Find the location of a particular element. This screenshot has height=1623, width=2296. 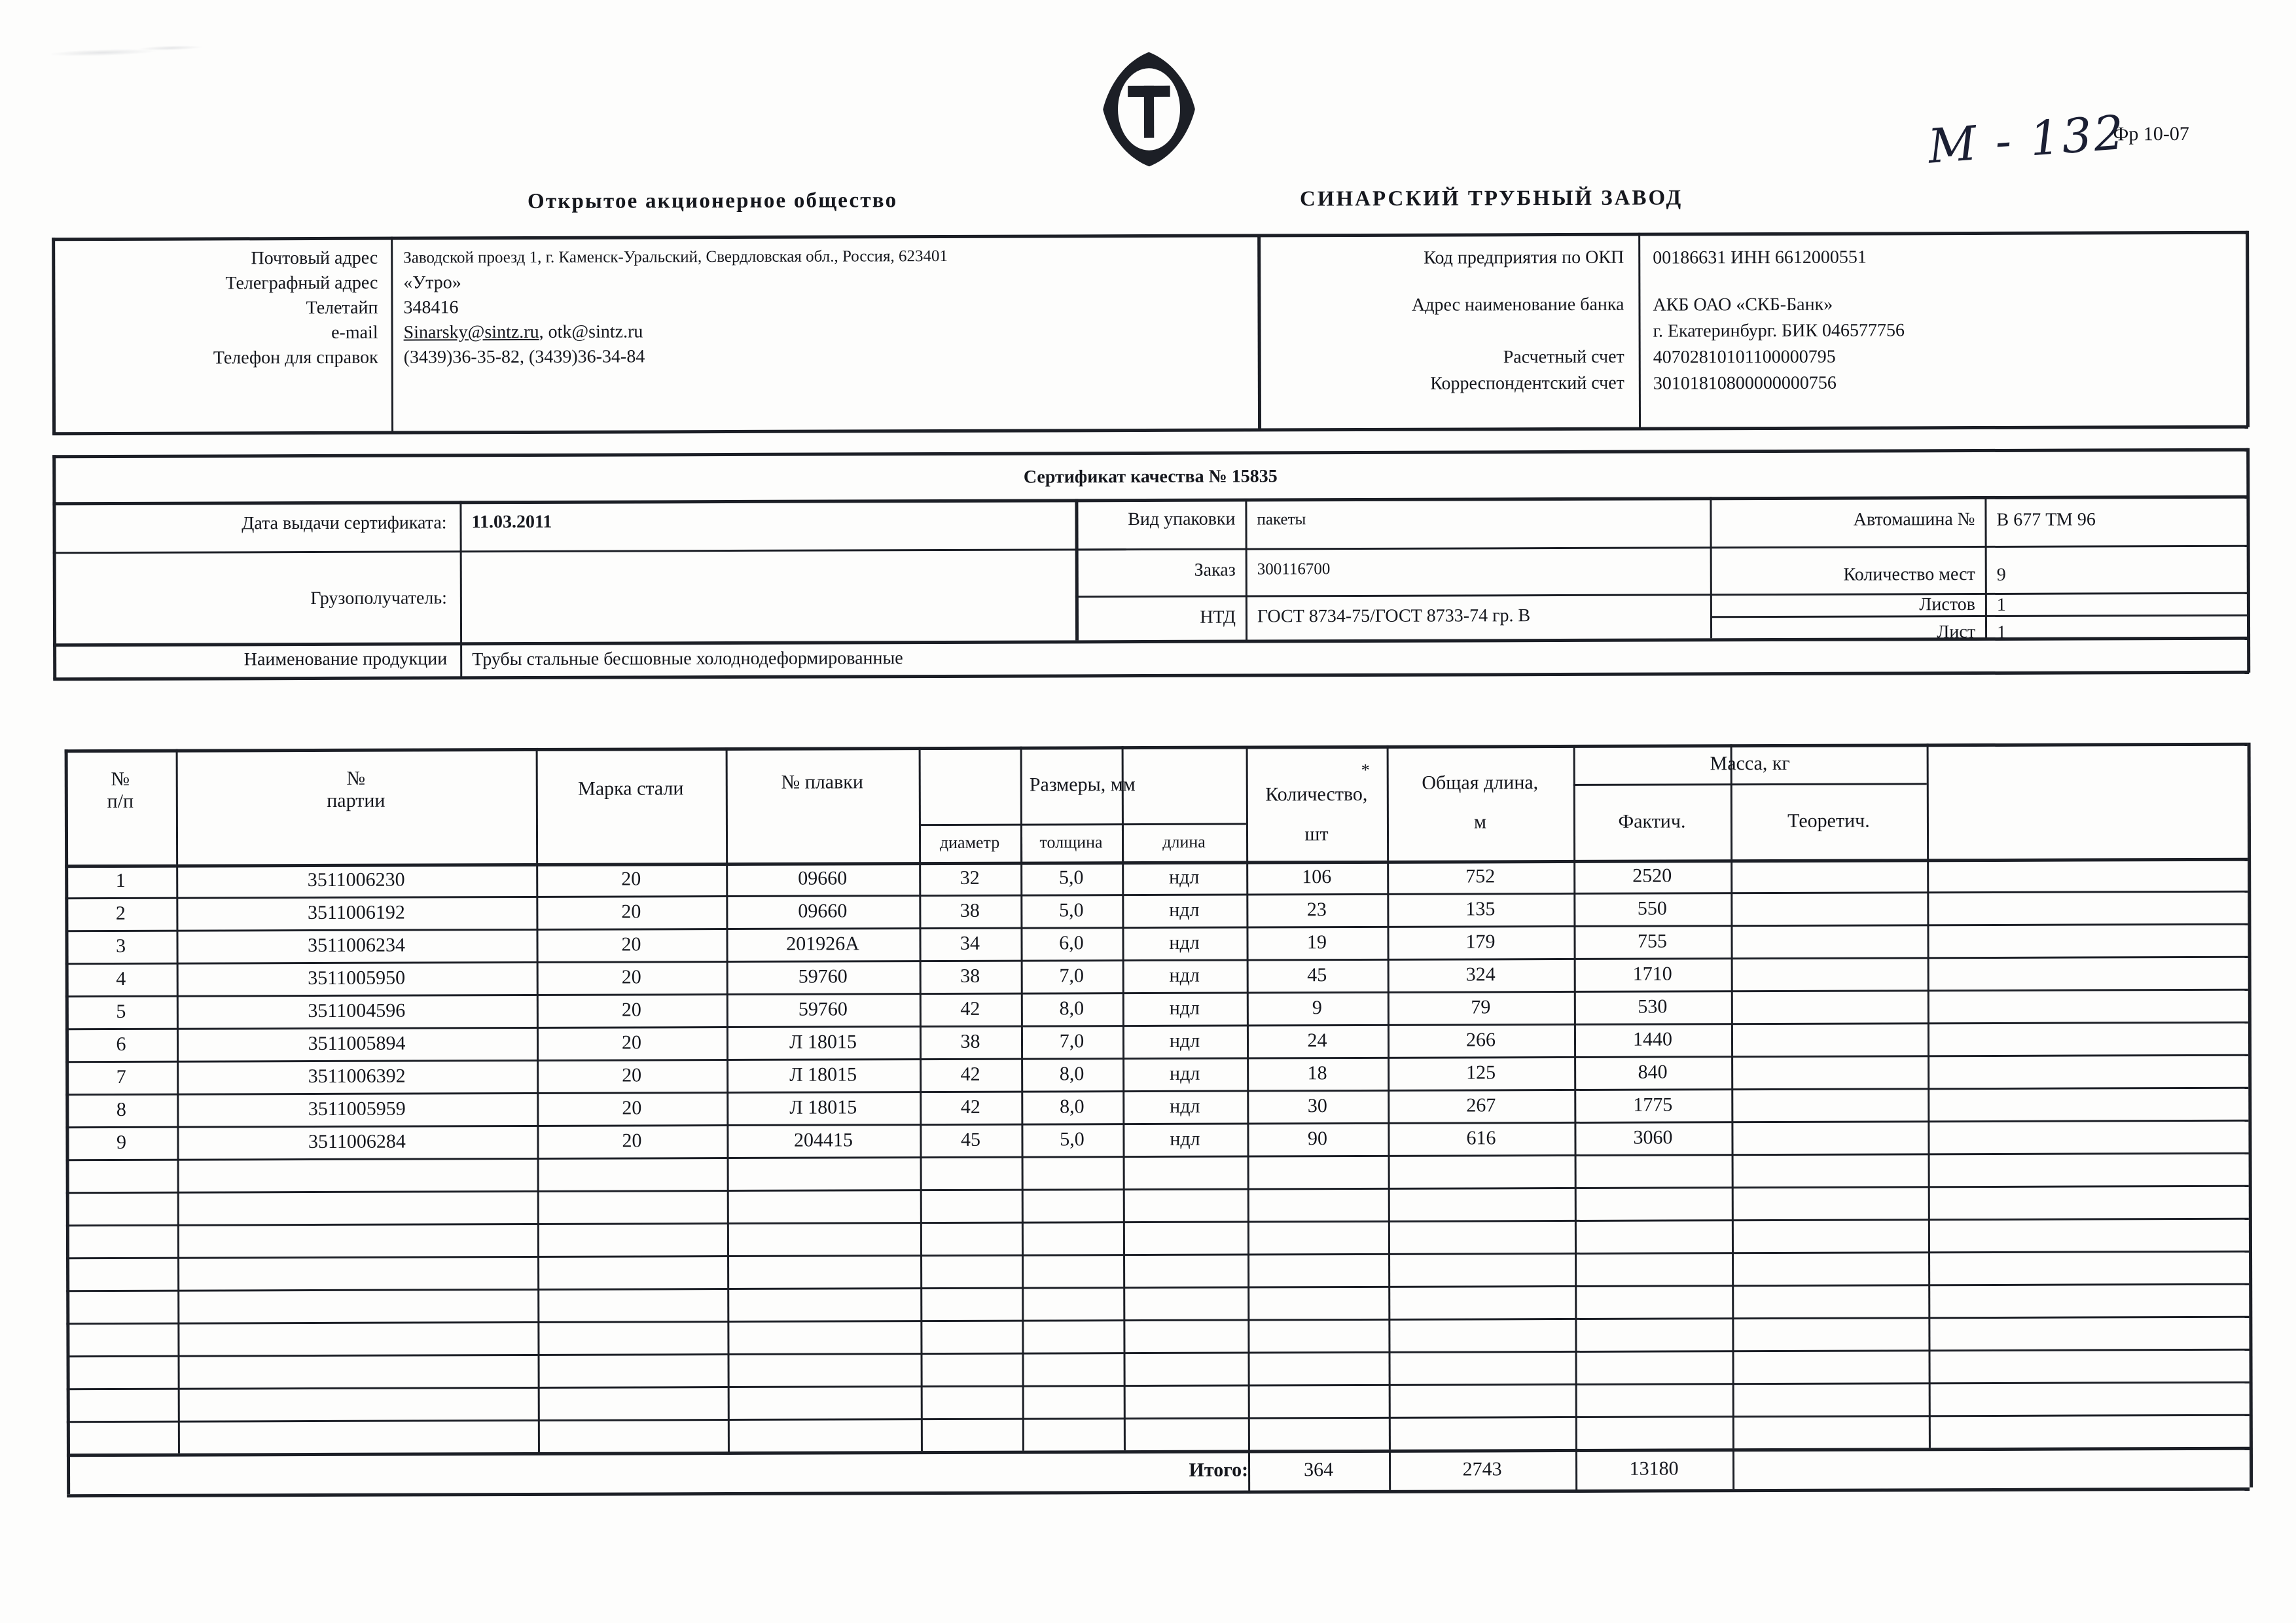

label-issue-date: Дата выдачи сертификата: is located at coordinates (344, 523).